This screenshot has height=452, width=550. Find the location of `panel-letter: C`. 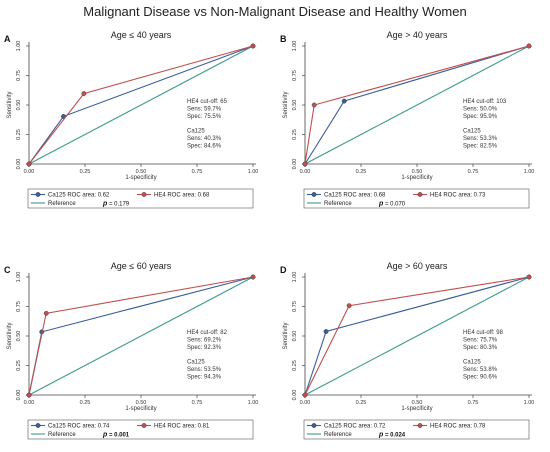

panel-letter: C is located at coordinates (7, 270).